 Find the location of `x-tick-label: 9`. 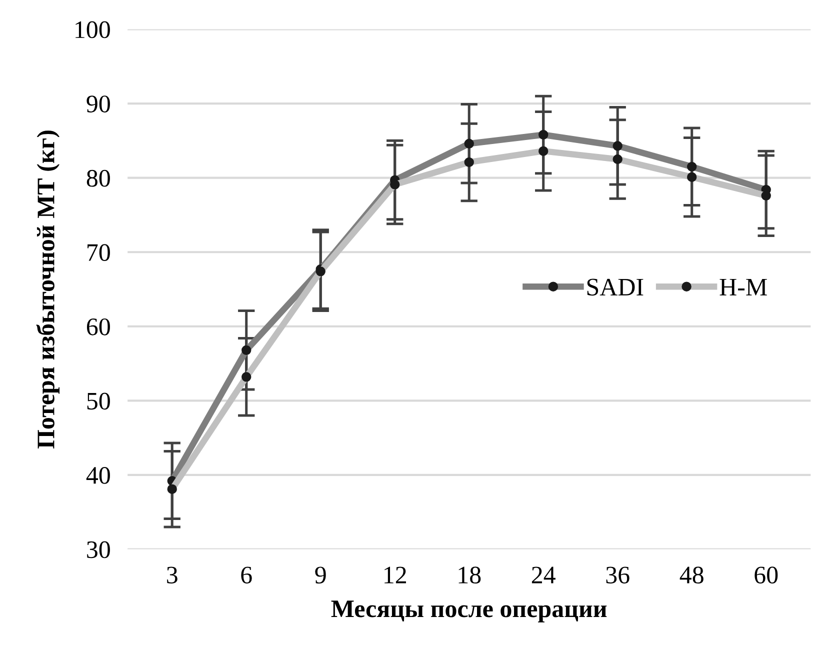

x-tick-label: 9 is located at coordinates (320, 575).